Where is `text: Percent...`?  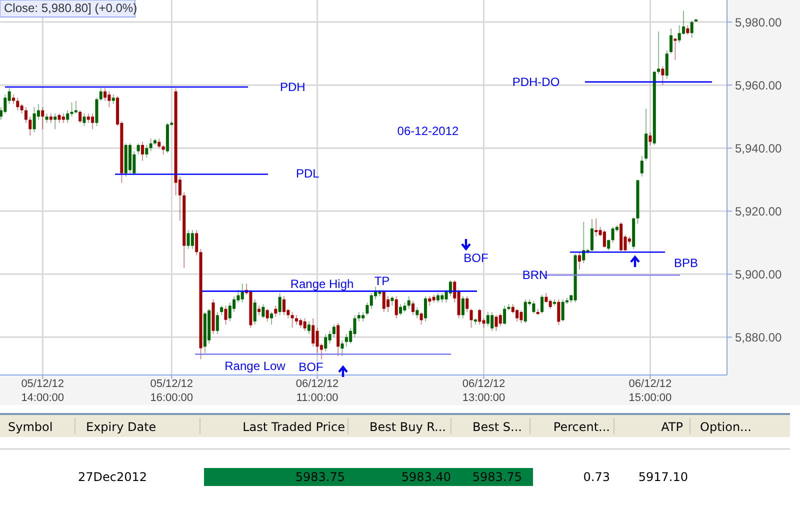
text: Percent... is located at coordinates (581, 427).